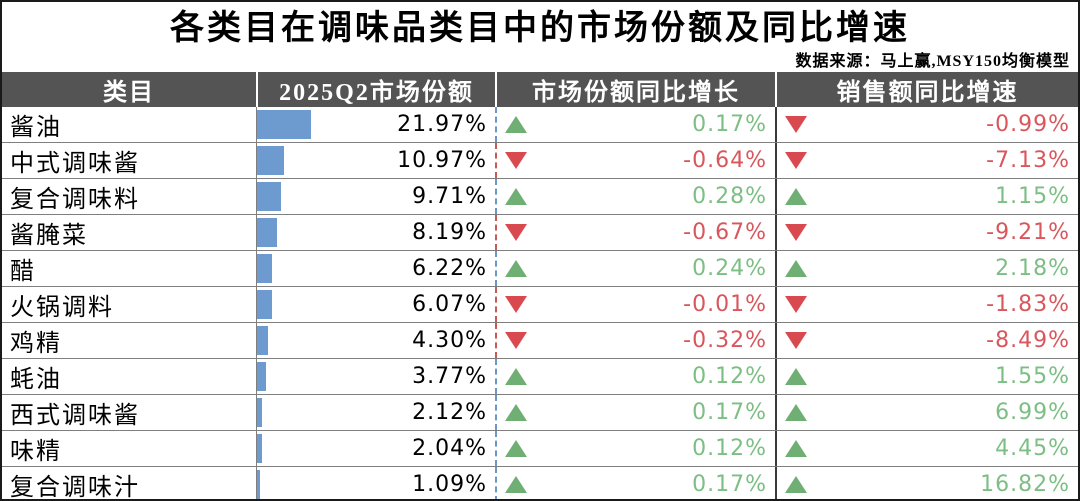 The height and width of the screenshot is (501, 1080). I want to click on share-value: 10.97%, so click(442, 160).